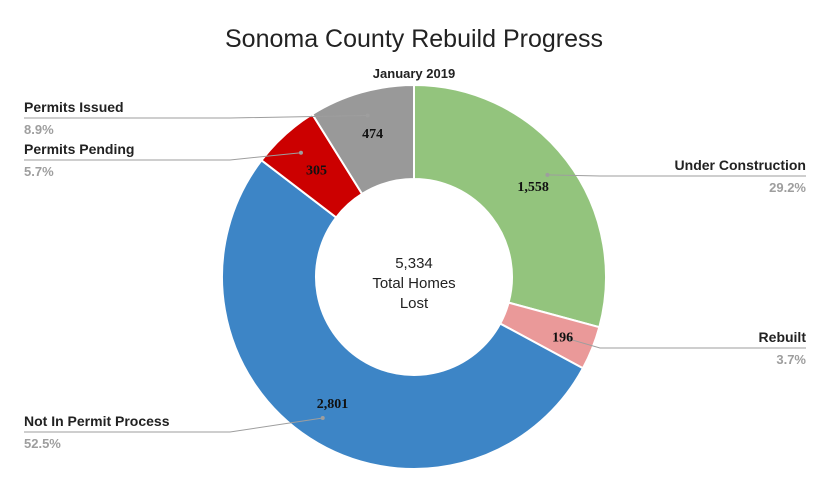 Image resolution: width=829 pixels, height=487 pixels. I want to click on center-label: 5,334 Total Homes Lost, so click(413, 283).